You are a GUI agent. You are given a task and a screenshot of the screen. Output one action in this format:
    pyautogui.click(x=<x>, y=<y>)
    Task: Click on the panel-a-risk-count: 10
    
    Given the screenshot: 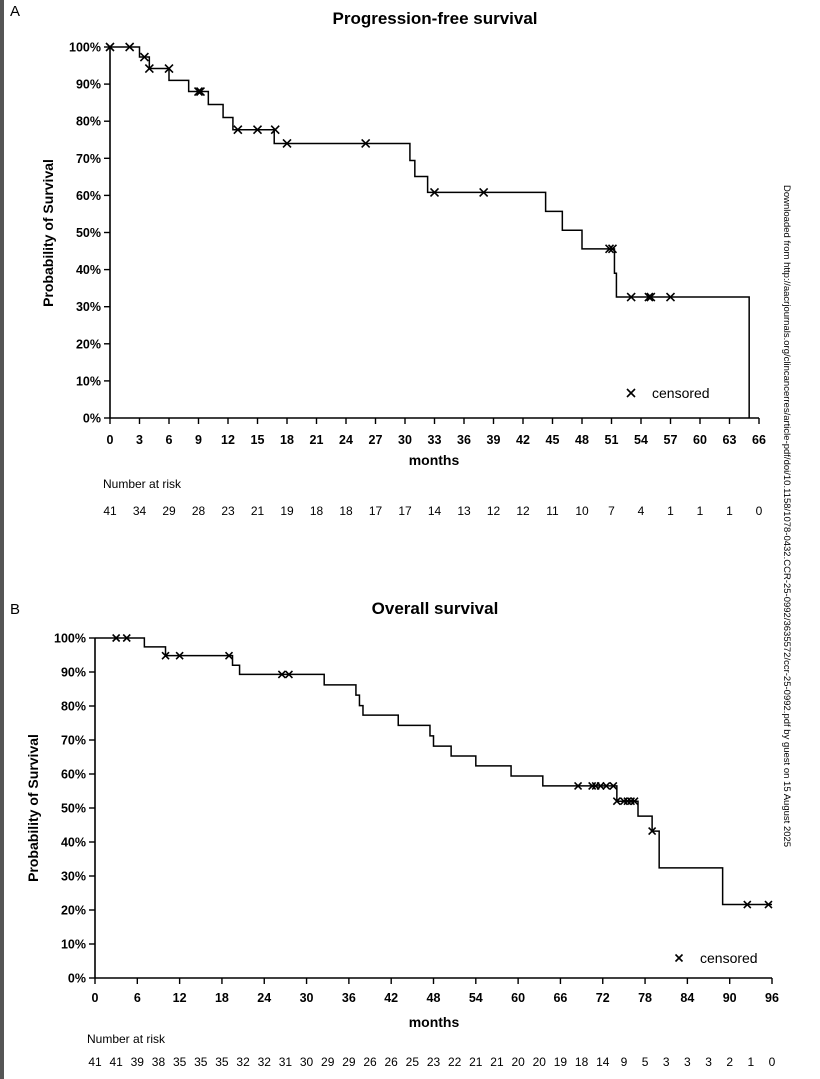 What is the action you would take?
    pyautogui.click(x=582, y=511)
    